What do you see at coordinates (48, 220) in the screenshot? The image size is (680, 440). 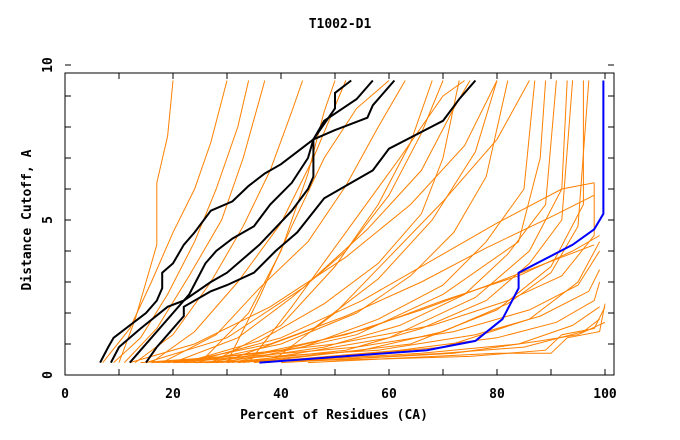 I see `y-tick-label: 5` at bounding box center [48, 220].